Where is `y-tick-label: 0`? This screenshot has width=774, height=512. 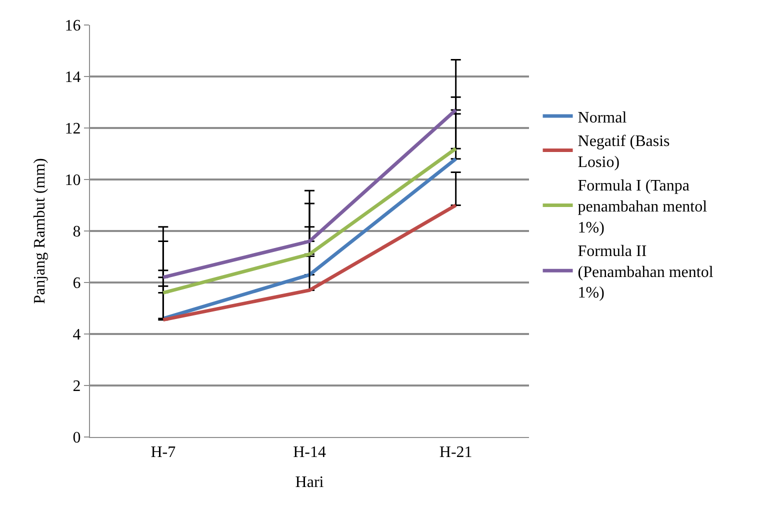 y-tick-label: 0 is located at coordinates (76, 438).